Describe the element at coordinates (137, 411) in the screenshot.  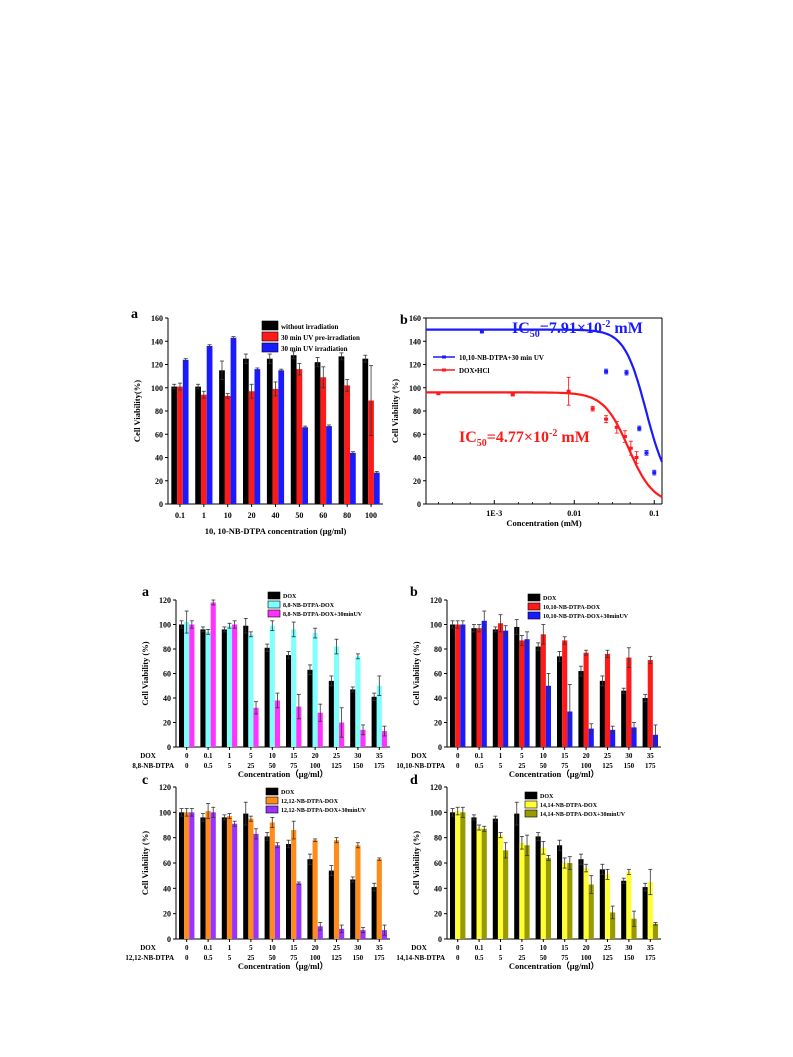
I see `y-axis-label: Cell Viability(%)` at that location.